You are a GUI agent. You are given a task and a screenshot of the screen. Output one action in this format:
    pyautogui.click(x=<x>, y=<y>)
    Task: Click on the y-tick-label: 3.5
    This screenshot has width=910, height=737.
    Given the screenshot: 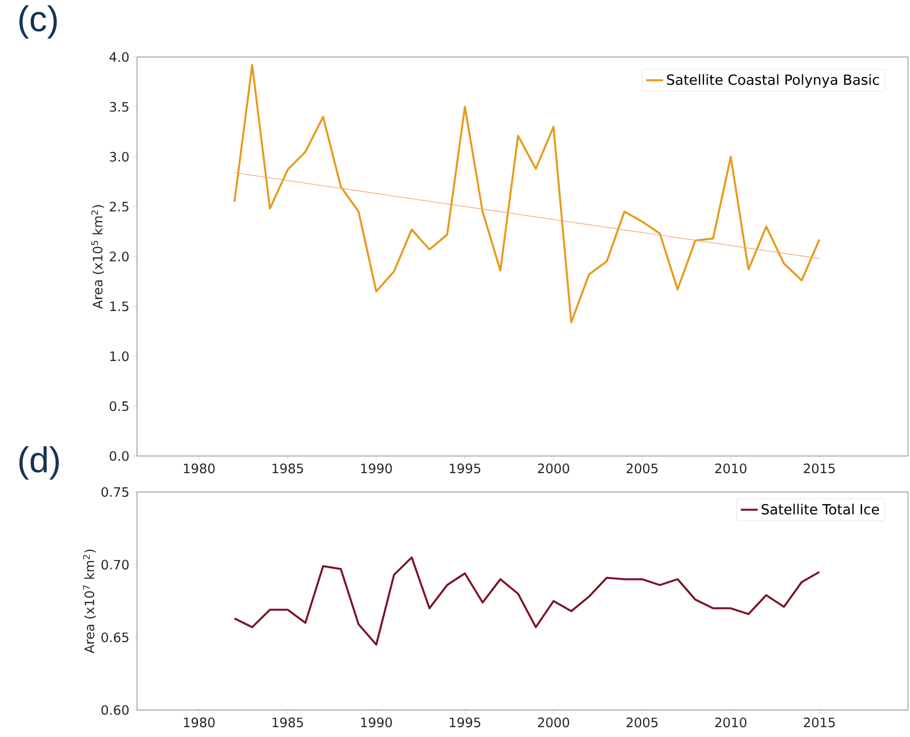 What is the action you would take?
    pyautogui.click(x=119, y=107)
    